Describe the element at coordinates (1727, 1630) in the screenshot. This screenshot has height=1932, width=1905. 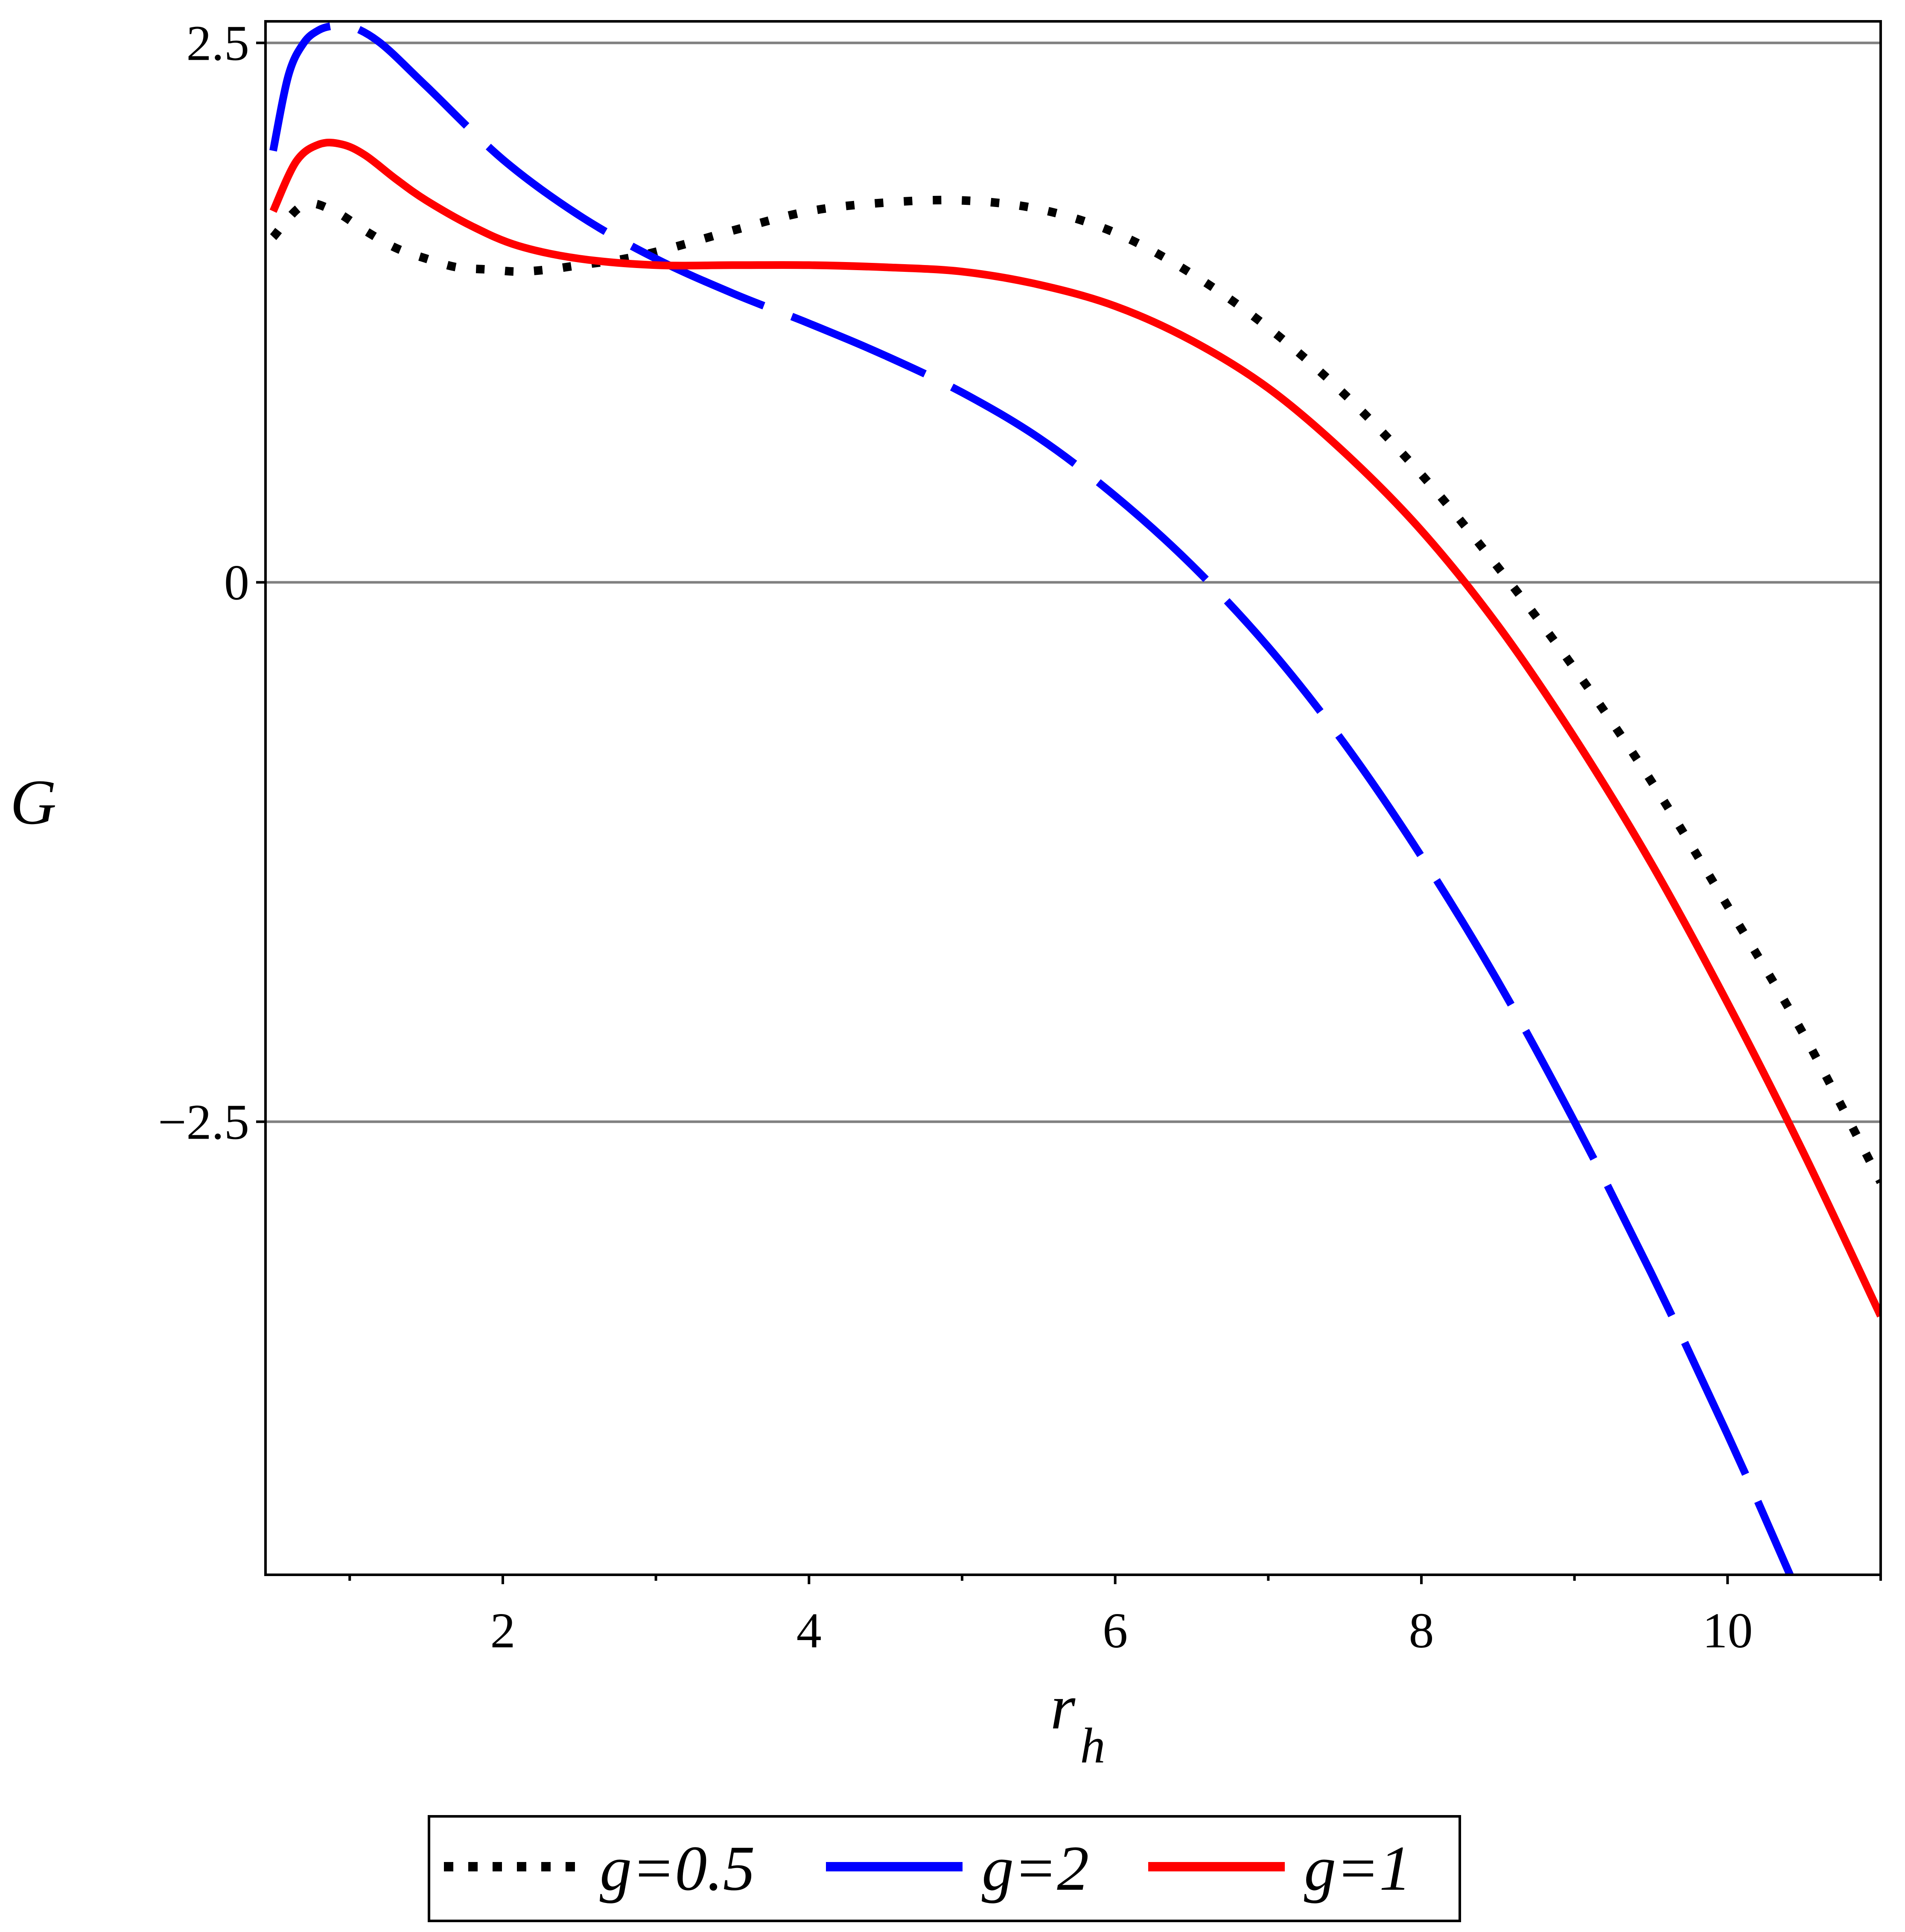
I see `x-tick-label-4: 10` at that location.